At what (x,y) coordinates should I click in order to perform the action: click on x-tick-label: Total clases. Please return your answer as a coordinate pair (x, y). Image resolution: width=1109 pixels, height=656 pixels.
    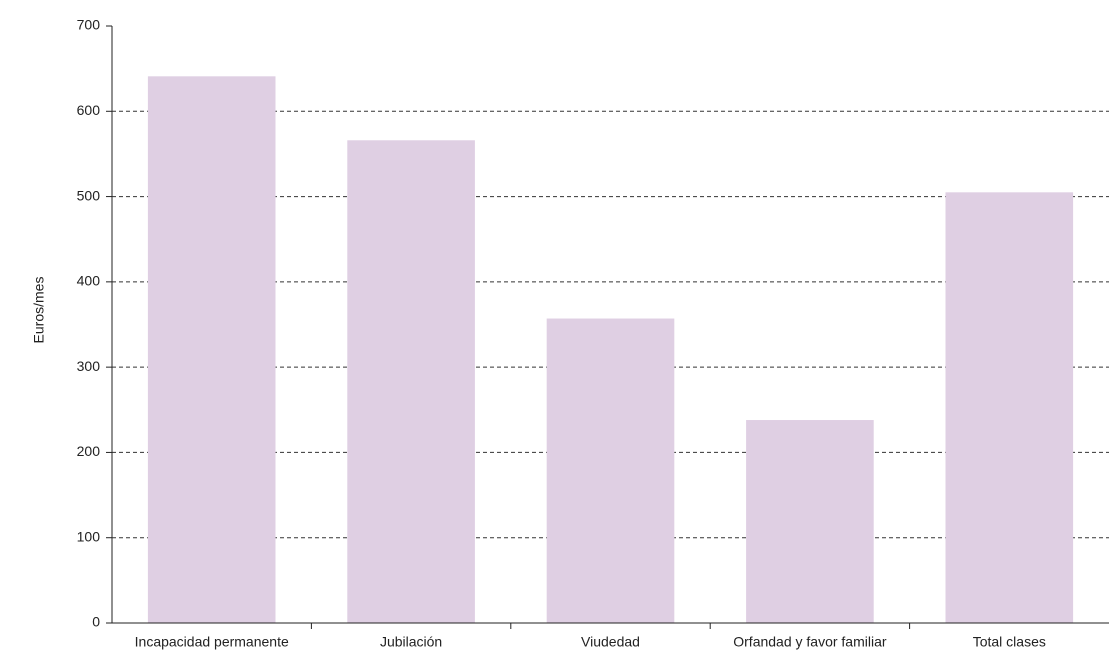
    Looking at the image, I should click on (1009, 642).